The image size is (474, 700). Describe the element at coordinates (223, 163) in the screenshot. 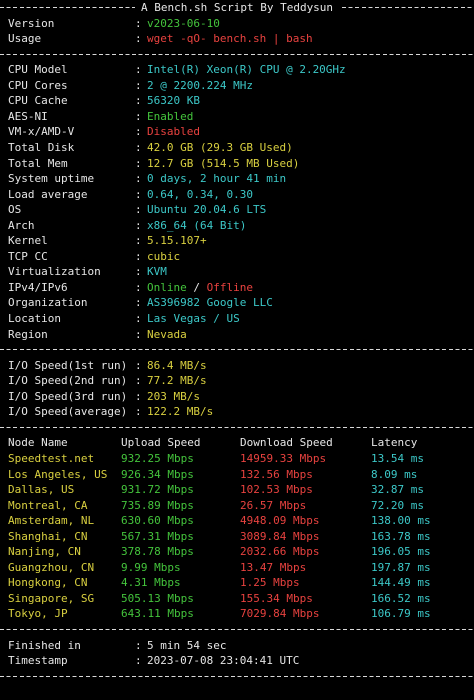

I see `value: 12.7 GB (514.5 MB Used)` at that location.